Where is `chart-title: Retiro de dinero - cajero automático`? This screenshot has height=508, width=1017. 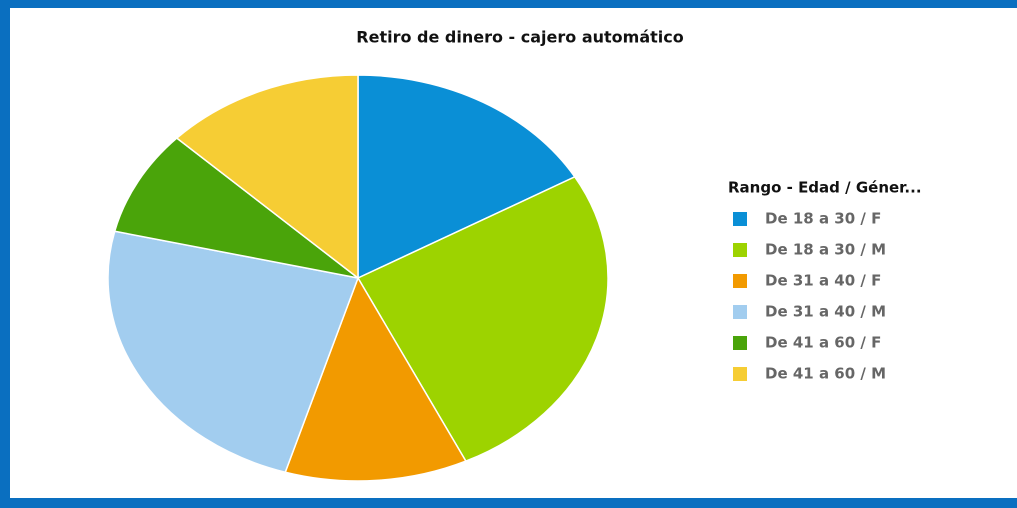 chart-title: Retiro de dinero - cajero automático is located at coordinates (519, 37).